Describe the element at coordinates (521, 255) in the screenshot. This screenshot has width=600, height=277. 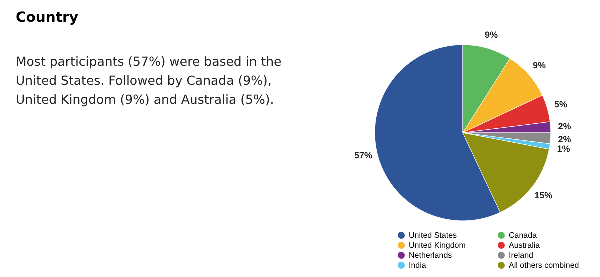
I see `legend-label: Ireland` at that location.